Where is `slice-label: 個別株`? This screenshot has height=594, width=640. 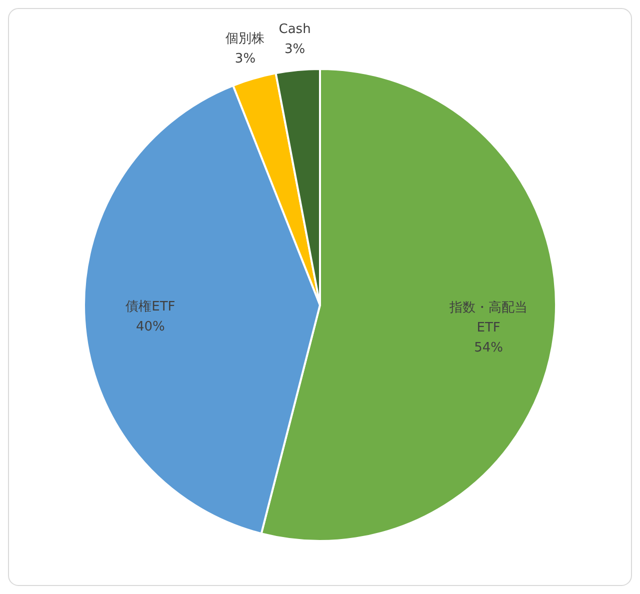
slice-label: 個別株 is located at coordinates (245, 39).